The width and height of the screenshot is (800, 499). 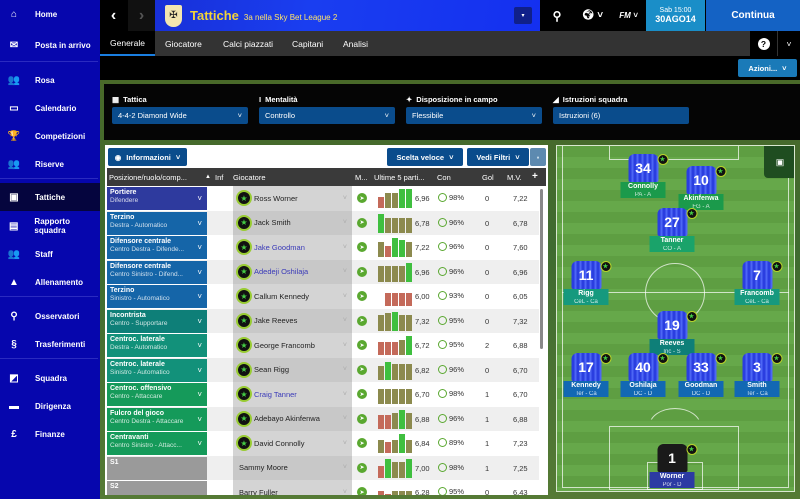 I want to click on player-name: George Francomb, so click(x=284, y=345).